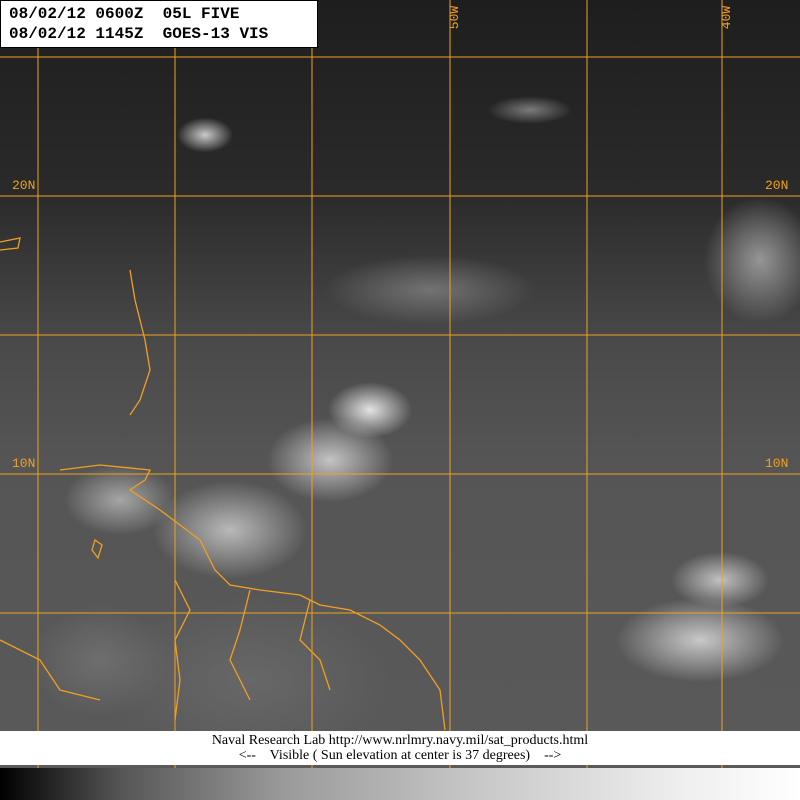 This screenshot has width=800, height=800. Describe the element at coordinates (727, 17) in the screenshot. I see `lon-label-40w: 40W` at that location.